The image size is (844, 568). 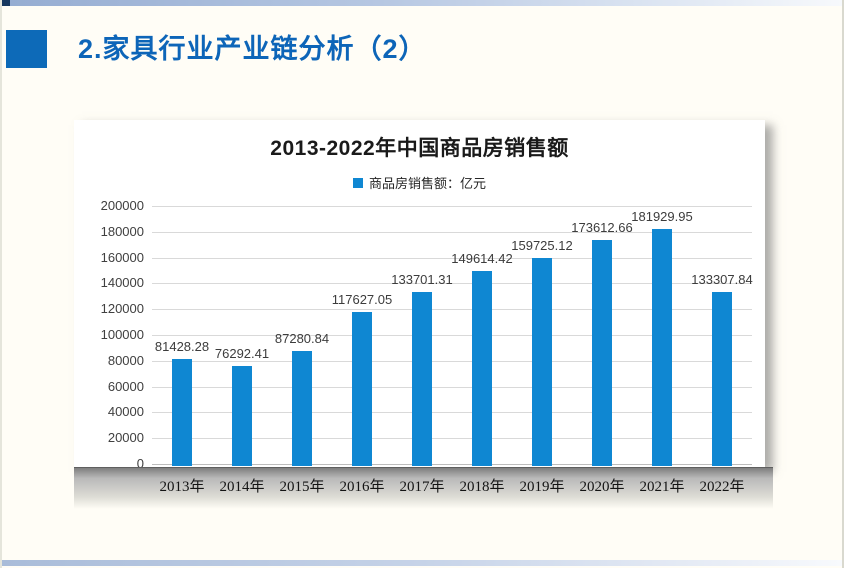 I want to click on x-tick-label: 2015年, so click(x=302, y=487).